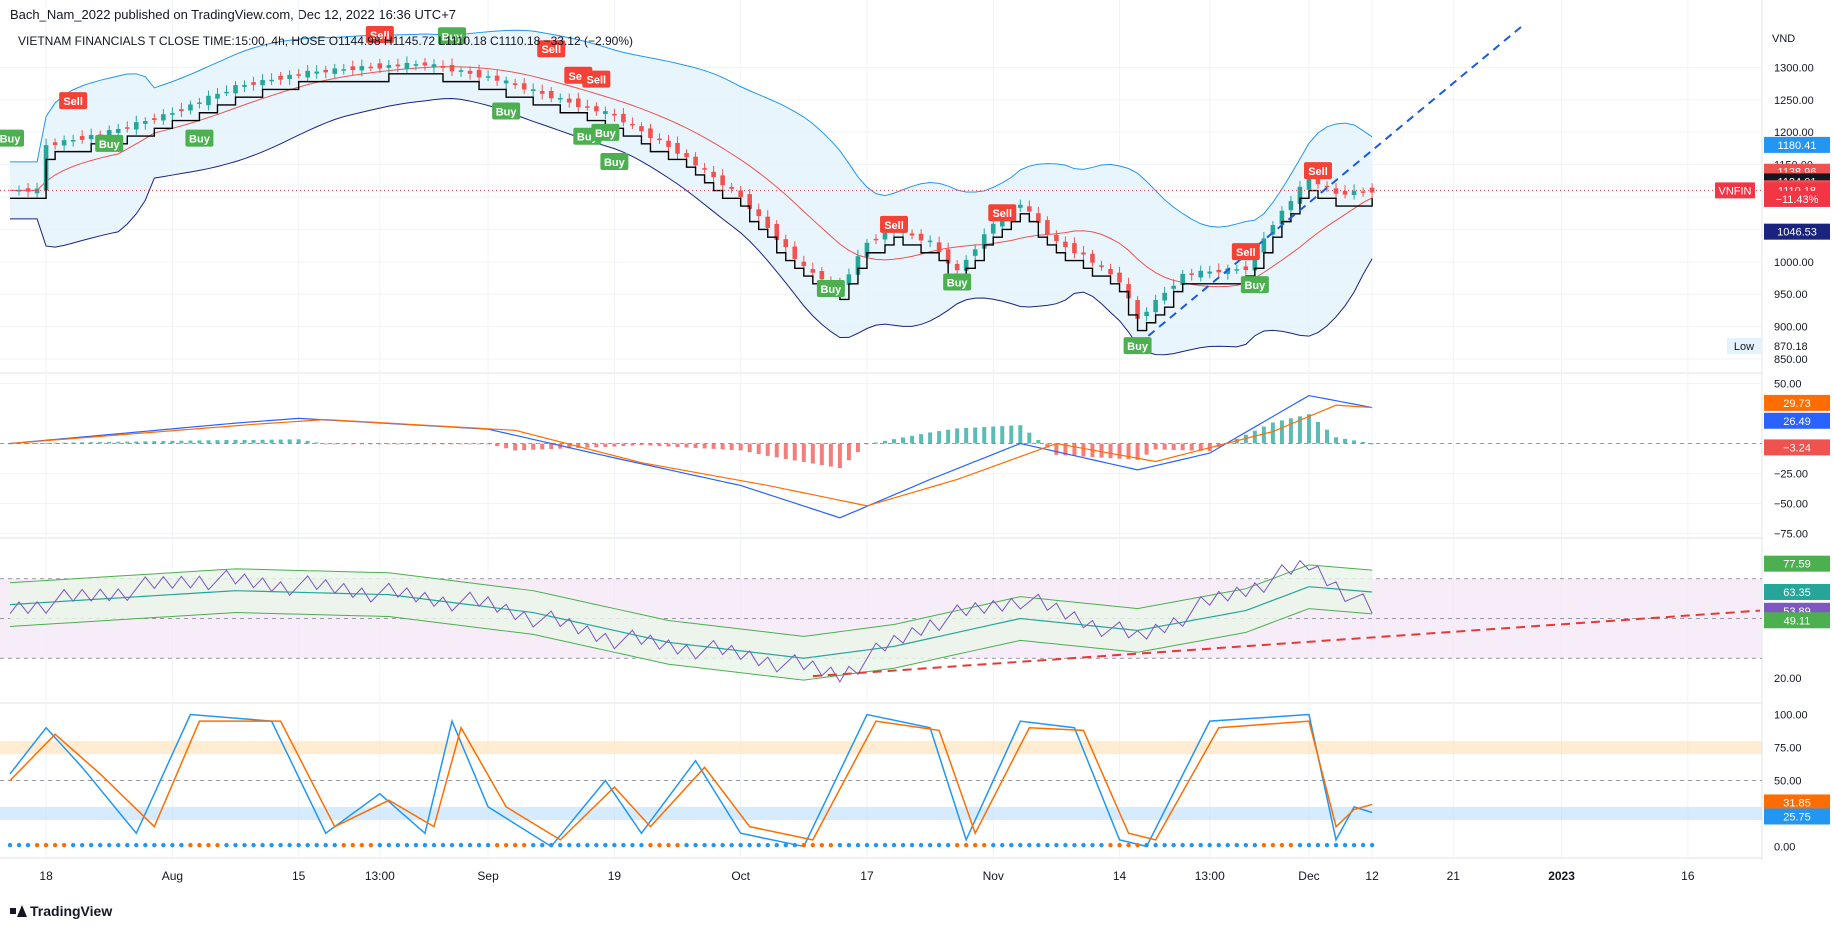 Image resolution: width=1834 pixels, height=931 pixels. I want to click on stoch-badge, so click(1797, 802).